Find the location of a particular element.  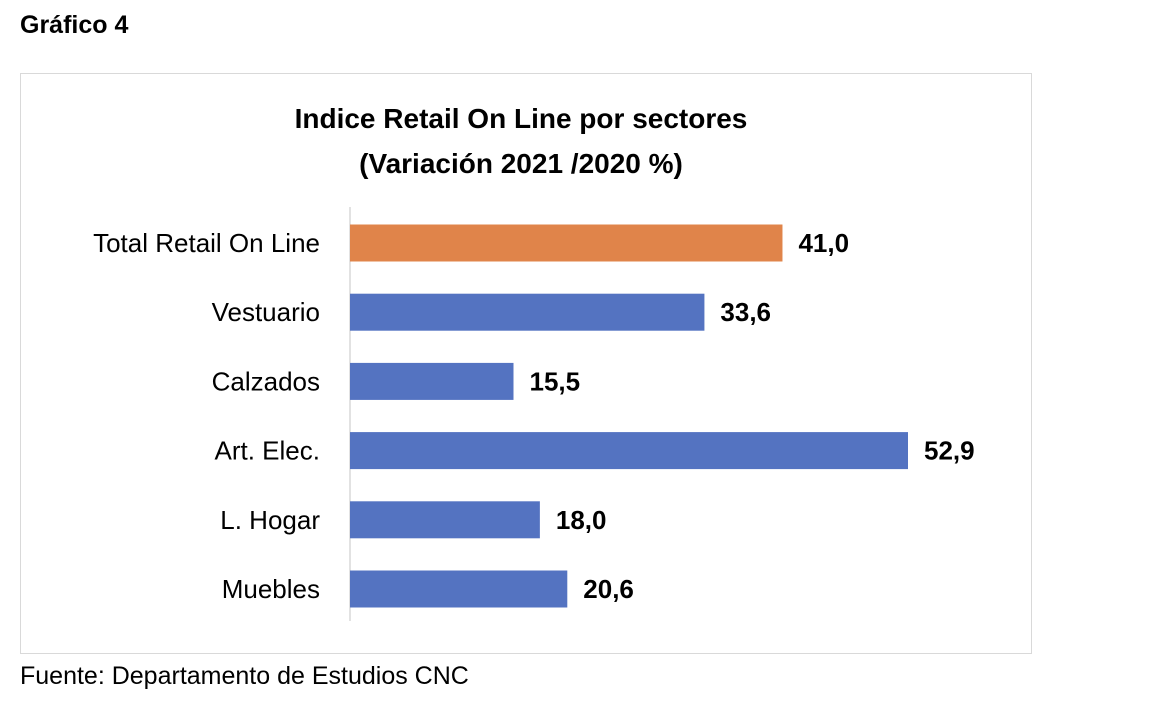

category-label: Calzados is located at coordinates (266, 381).